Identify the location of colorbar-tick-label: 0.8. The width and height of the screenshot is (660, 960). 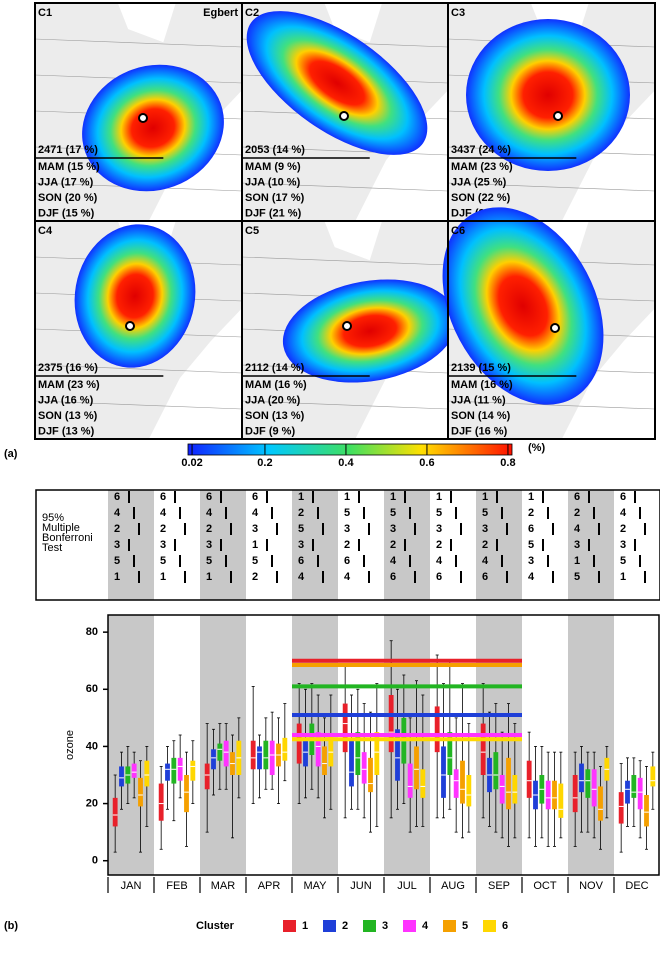
(507, 463).